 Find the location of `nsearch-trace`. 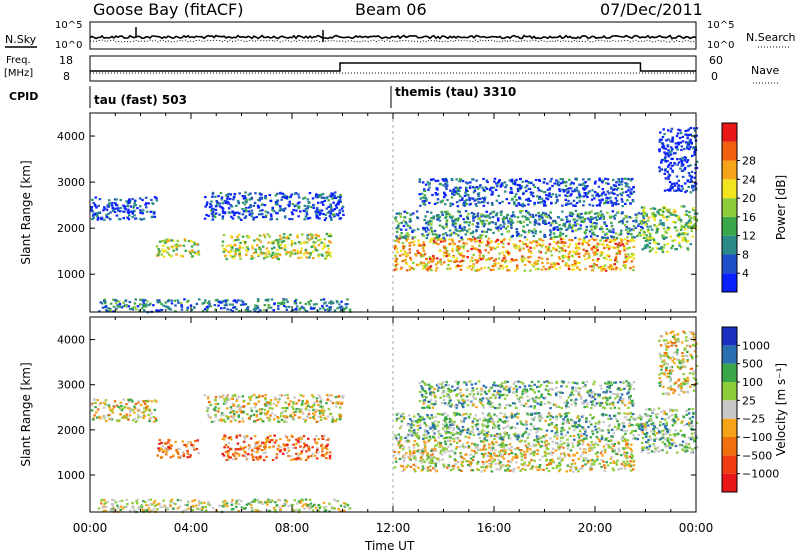

nsearch-trace is located at coordinates (392, 41).